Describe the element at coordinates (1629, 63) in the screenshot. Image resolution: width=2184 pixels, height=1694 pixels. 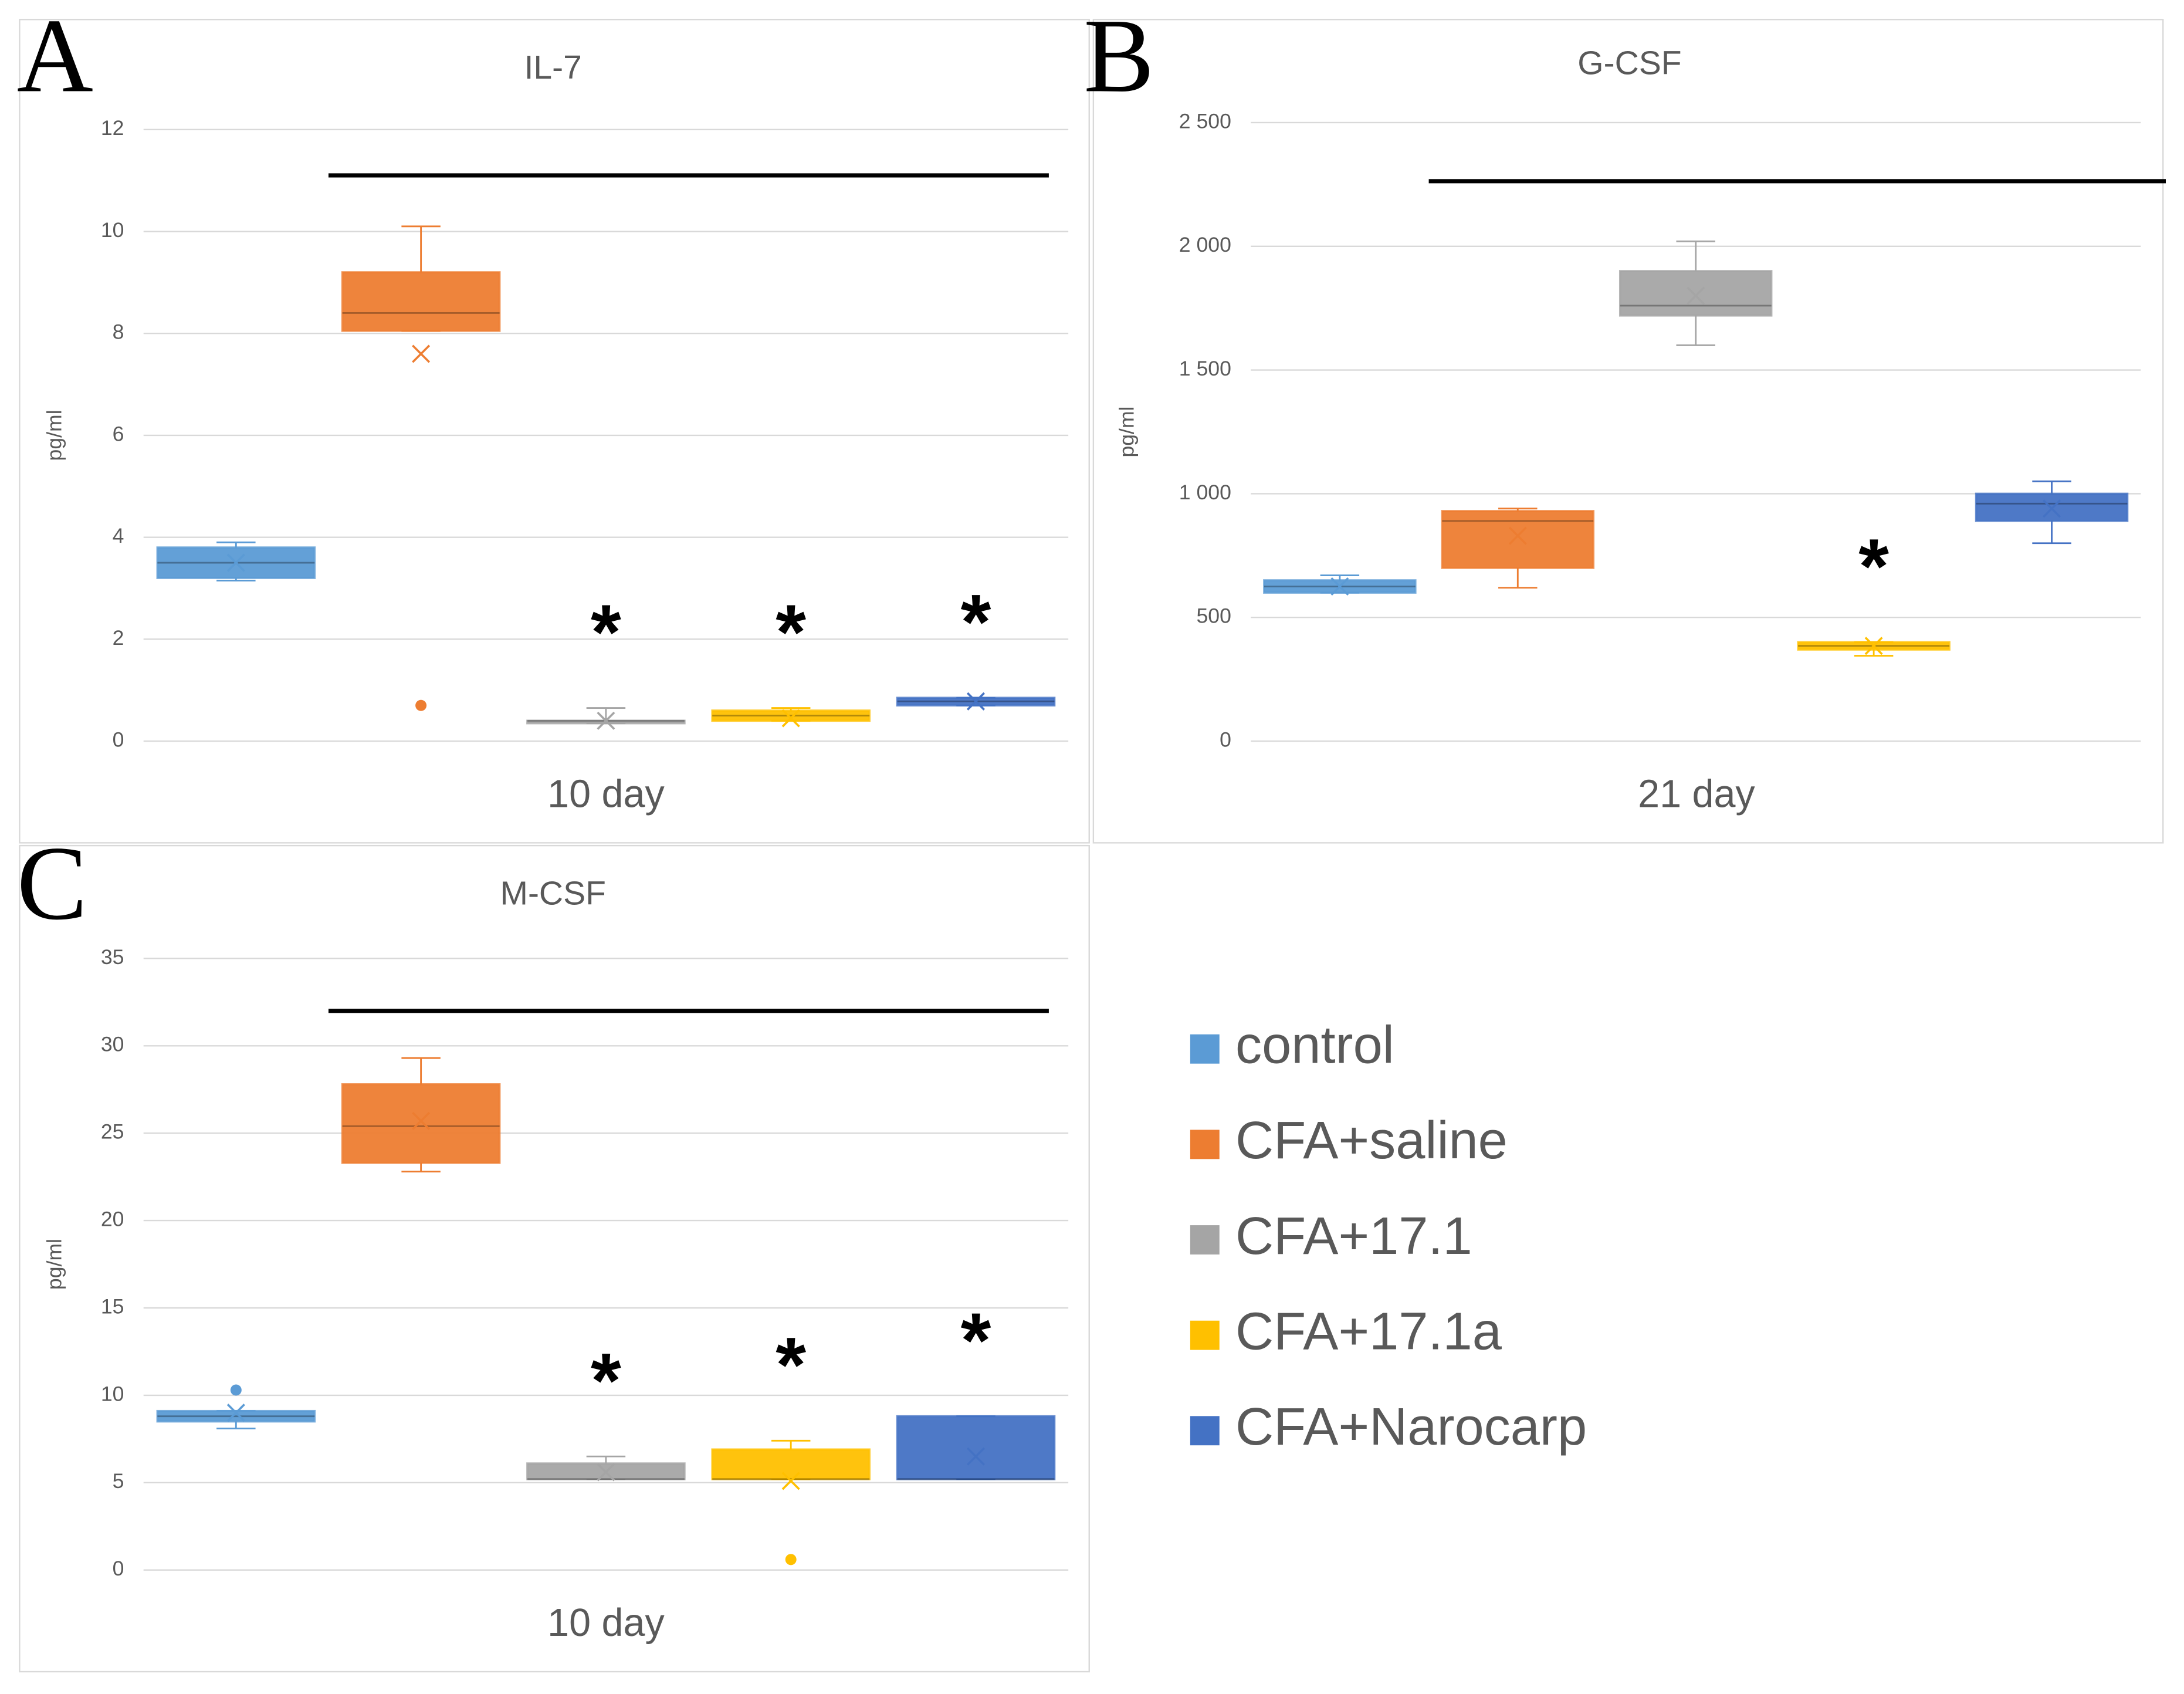
I see `chart-title: G-CSF` at that location.